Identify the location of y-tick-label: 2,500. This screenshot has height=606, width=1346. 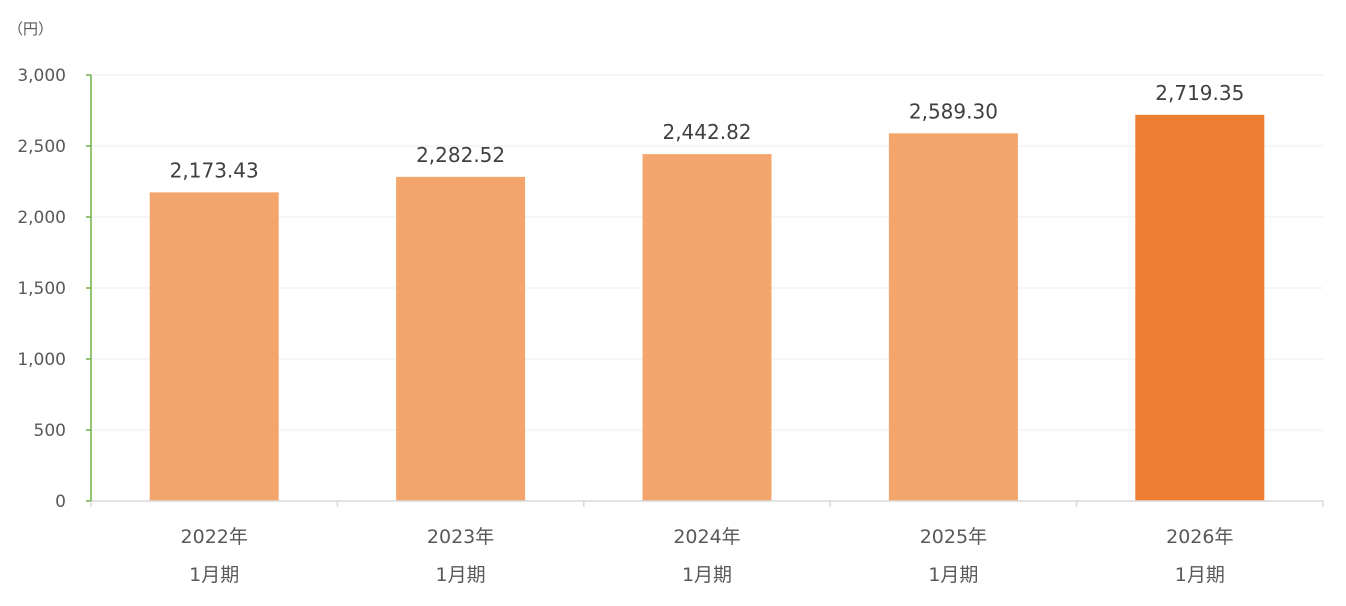
(41, 147).